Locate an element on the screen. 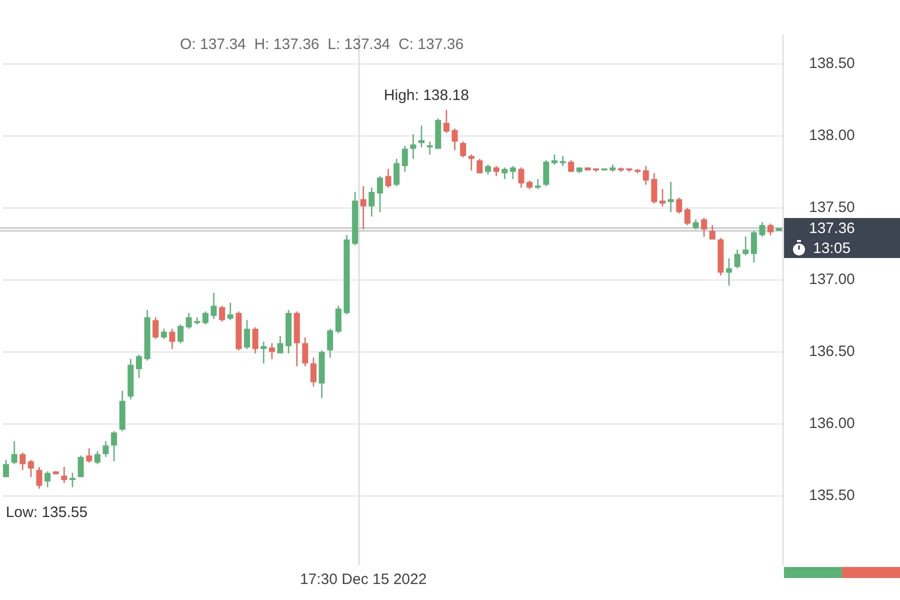 Image resolution: width=900 pixels, height=600 pixels. y-tick-label: 136.50 is located at coordinates (832, 351).